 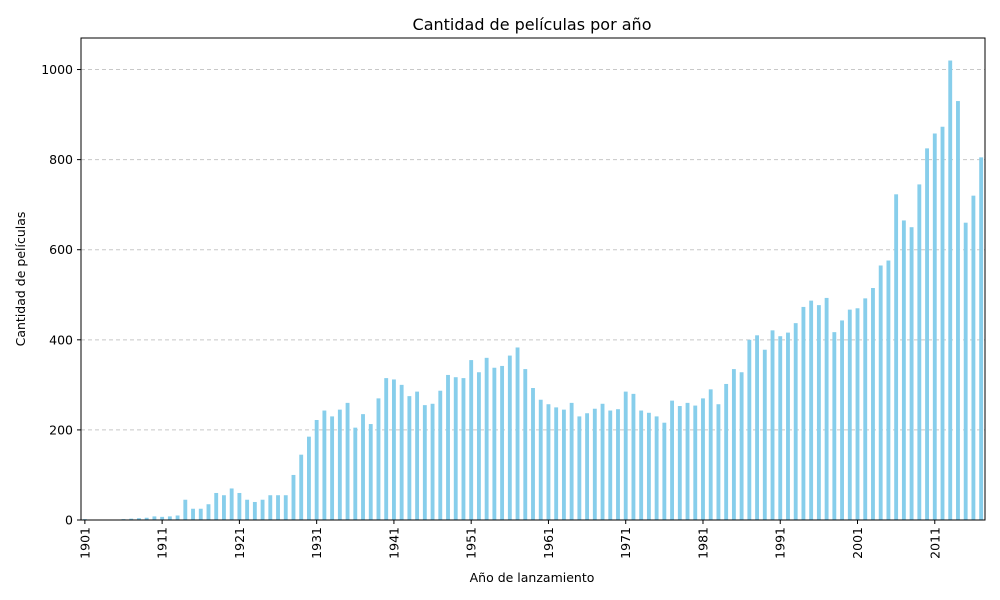 What do you see at coordinates (455, 448) in the screenshot?
I see `bar-1949` at bounding box center [455, 448].